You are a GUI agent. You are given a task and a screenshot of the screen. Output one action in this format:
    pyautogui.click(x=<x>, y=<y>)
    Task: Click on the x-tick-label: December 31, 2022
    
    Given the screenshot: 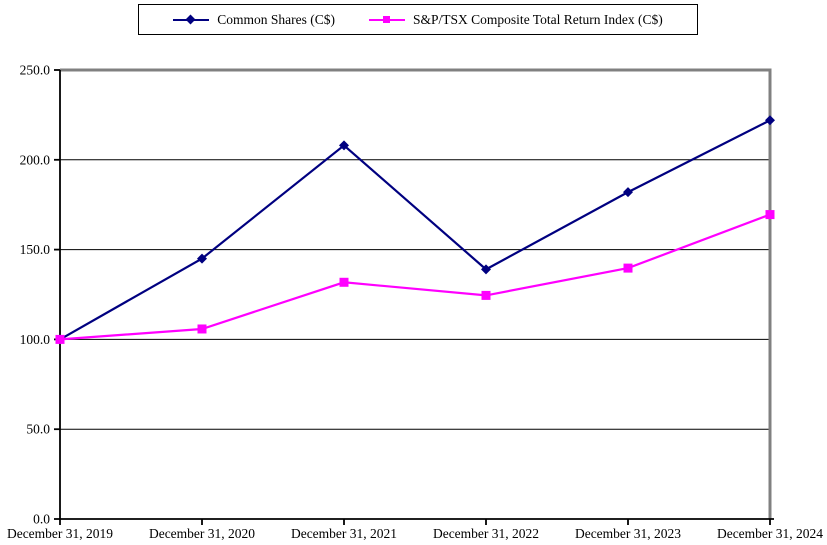 What is the action you would take?
    pyautogui.click(x=486, y=533)
    